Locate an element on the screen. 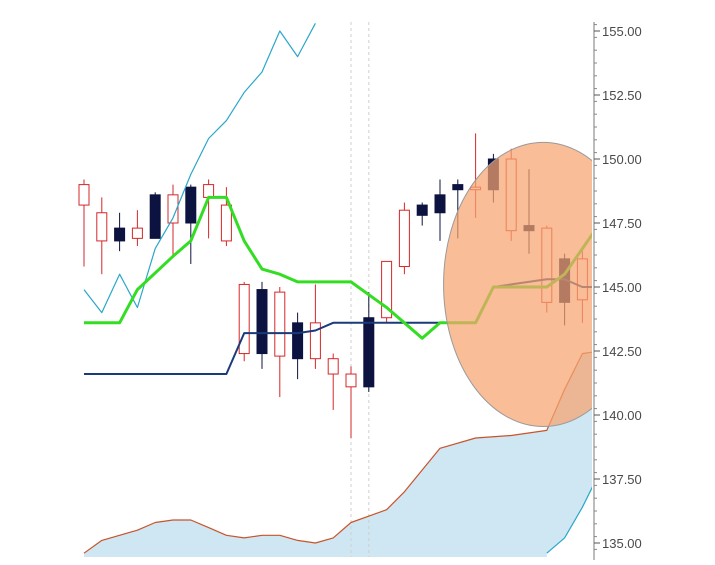 This screenshot has width=715, height=565. y-tick-label: 150.00 is located at coordinates (622, 159).